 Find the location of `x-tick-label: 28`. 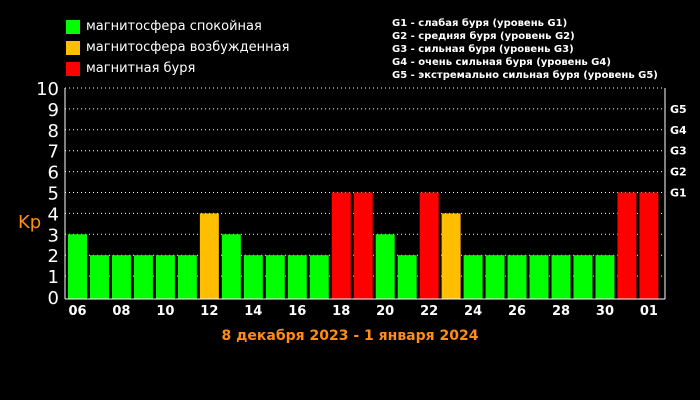

x-tick-label: 28 is located at coordinates (561, 311).